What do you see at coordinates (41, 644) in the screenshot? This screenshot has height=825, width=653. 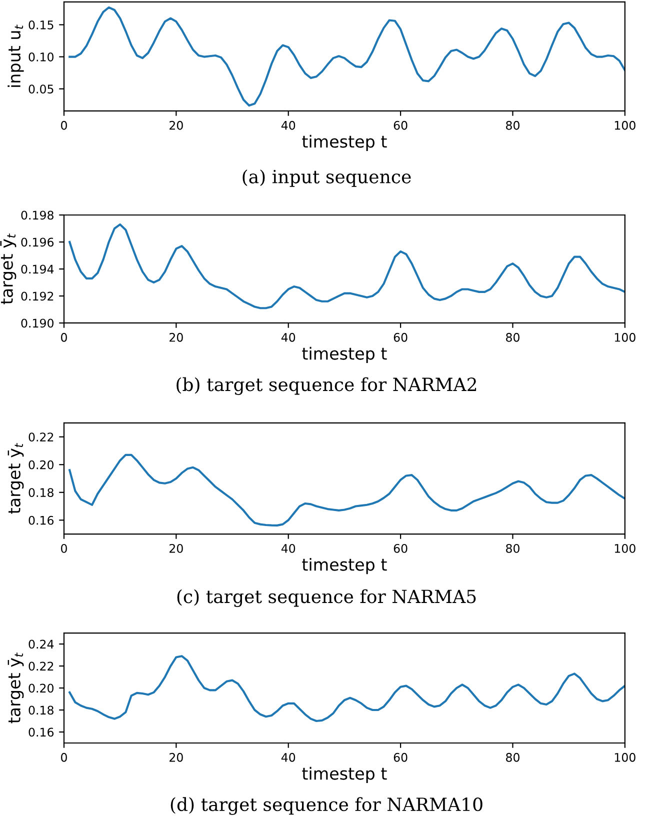 I see `y-tick-label: 0.24` at bounding box center [41, 644].